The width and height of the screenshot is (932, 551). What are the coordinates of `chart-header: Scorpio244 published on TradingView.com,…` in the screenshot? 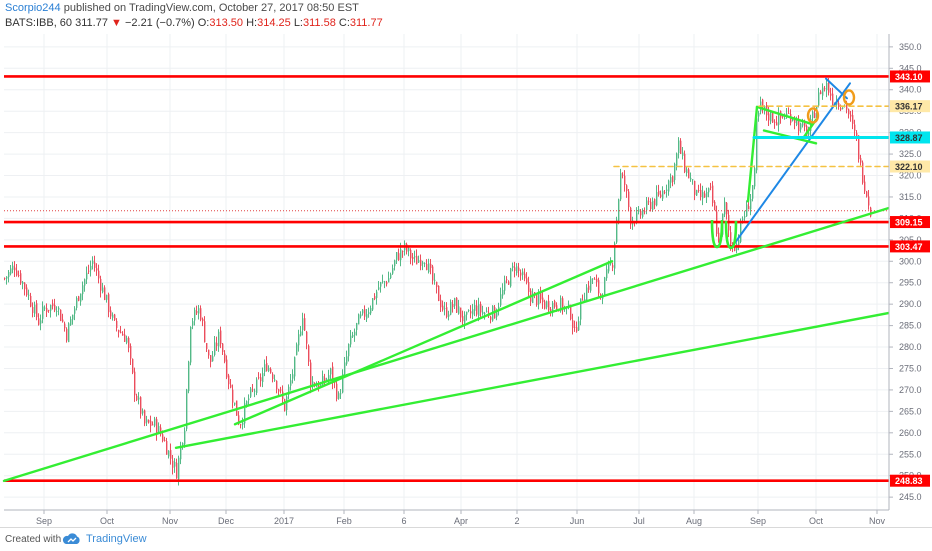 It's located at (466, 17).